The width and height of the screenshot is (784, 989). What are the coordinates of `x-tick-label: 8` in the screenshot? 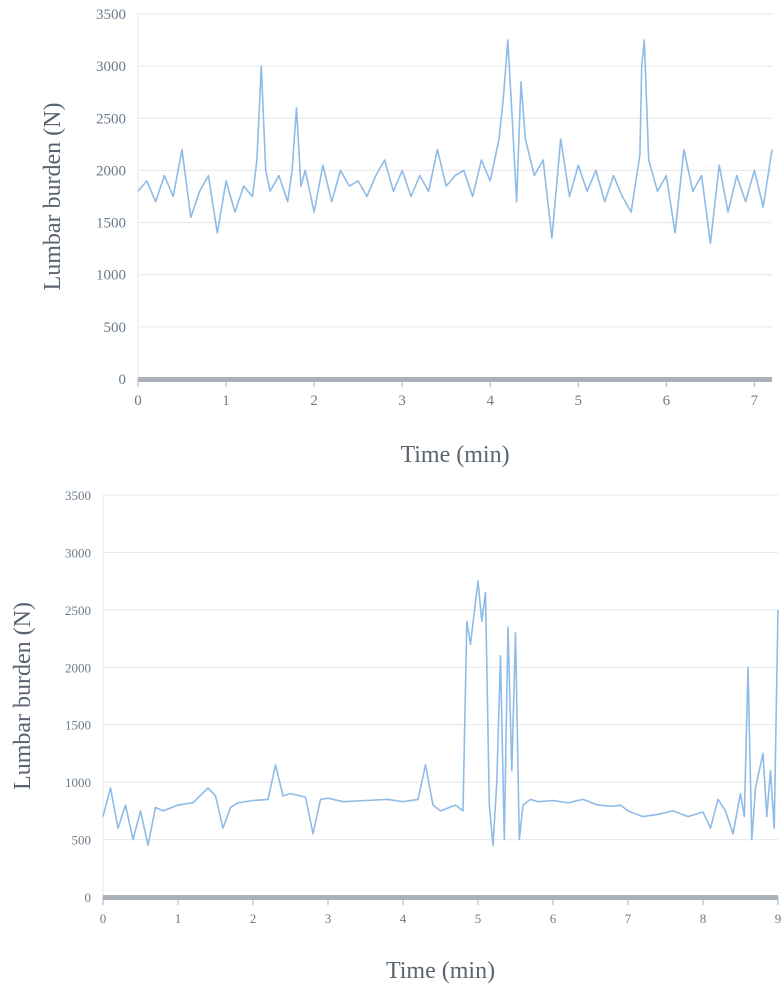 It's located at (703, 918).